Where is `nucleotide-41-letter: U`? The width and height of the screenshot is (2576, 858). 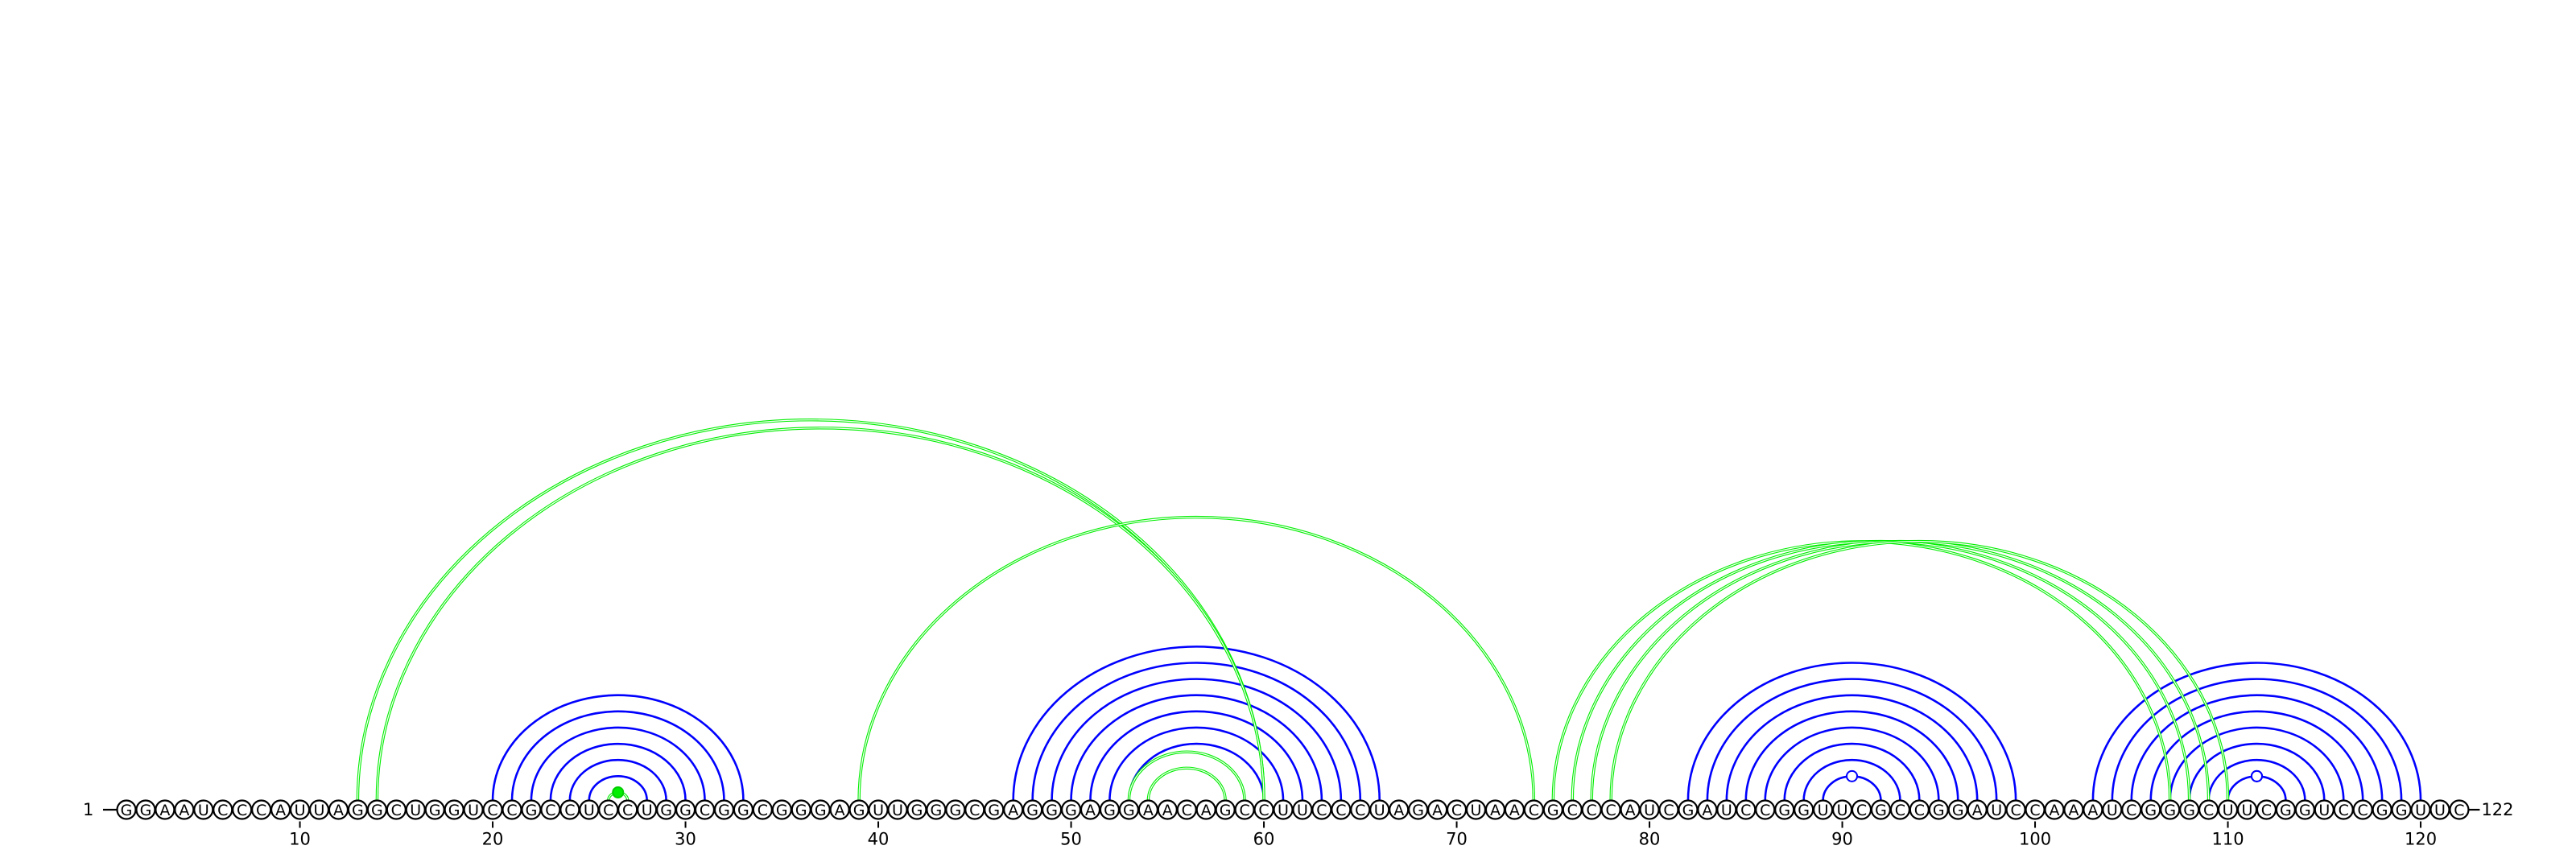 nucleotide-41-letter: U is located at coordinates (897, 811).